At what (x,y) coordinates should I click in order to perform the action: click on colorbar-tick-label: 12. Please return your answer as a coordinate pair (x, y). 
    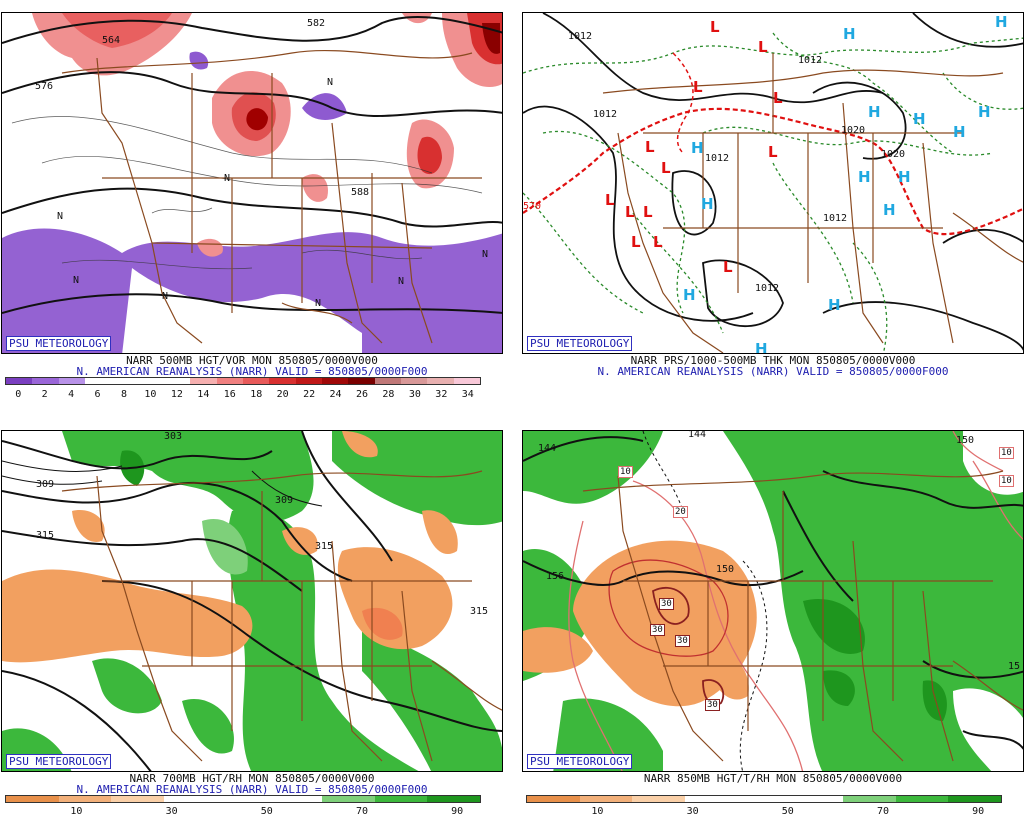
    Looking at the image, I should click on (176, 394).